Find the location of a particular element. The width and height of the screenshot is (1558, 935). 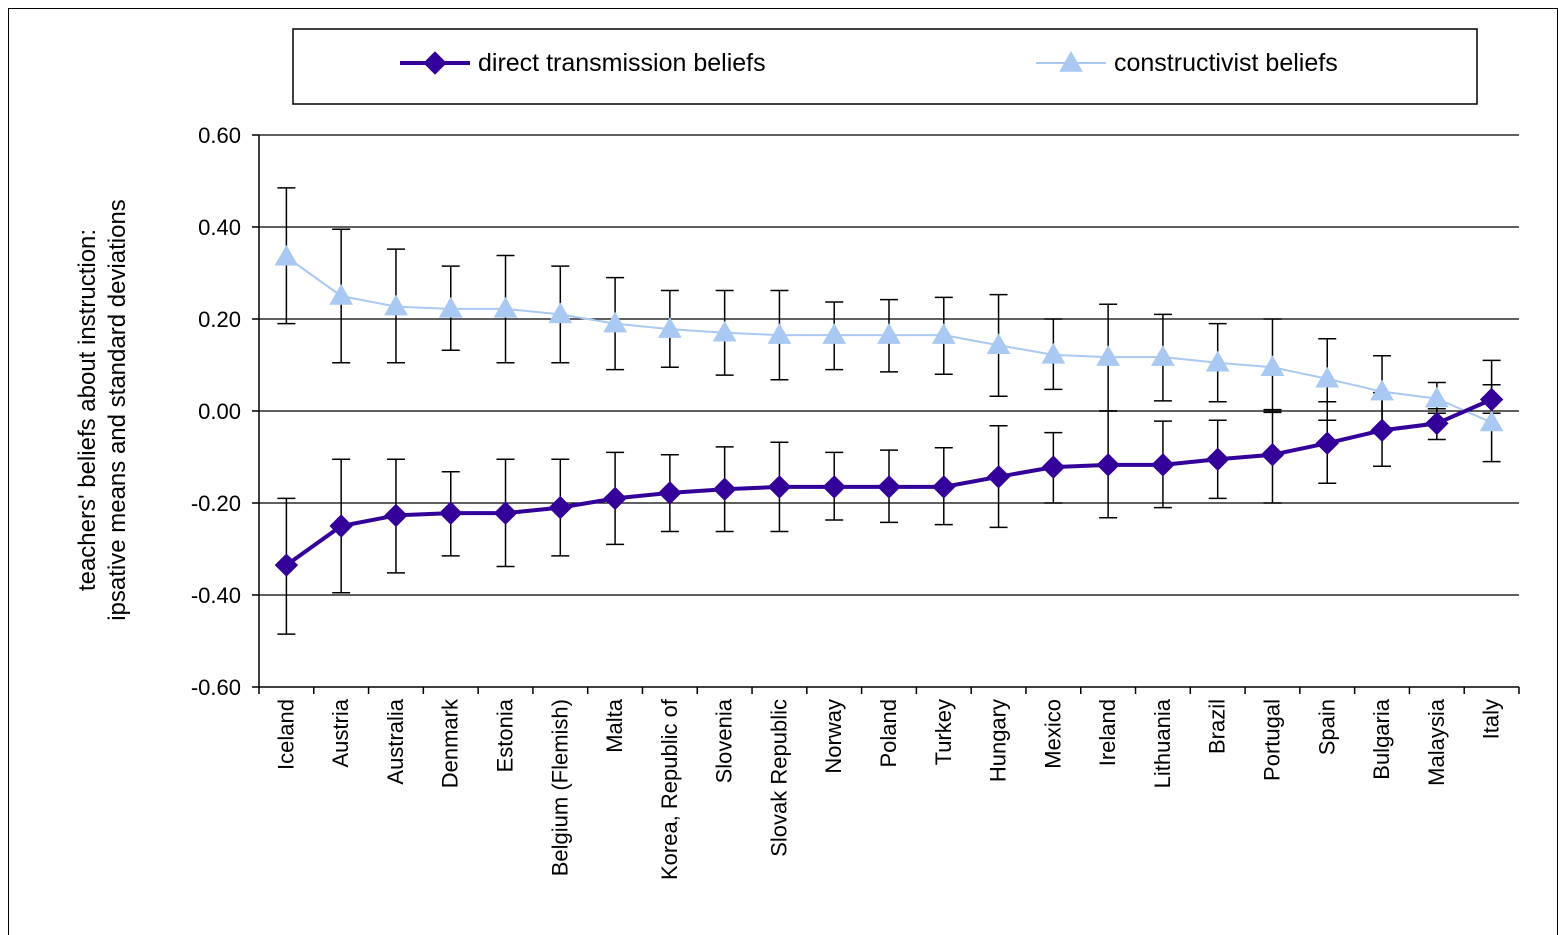

x-tick-label: Belgium (Flemish) is located at coordinates (559, 787).